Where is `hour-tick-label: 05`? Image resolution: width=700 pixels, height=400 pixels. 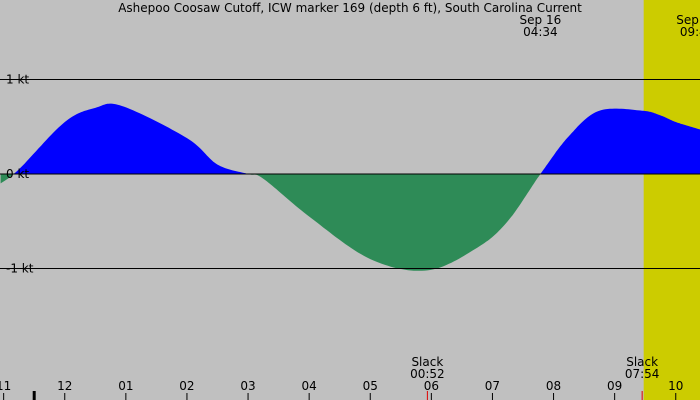
hour-tick-label: 05 is located at coordinates (370, 386).